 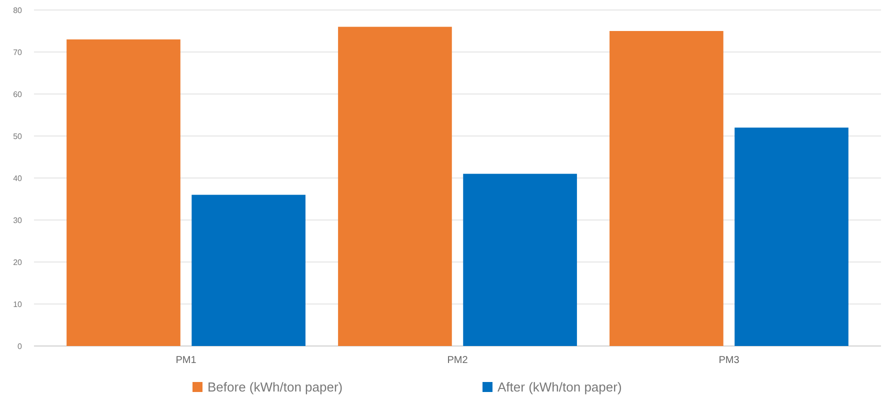 I want to click on y-tick-label: 60, so click(x=18, y=94).